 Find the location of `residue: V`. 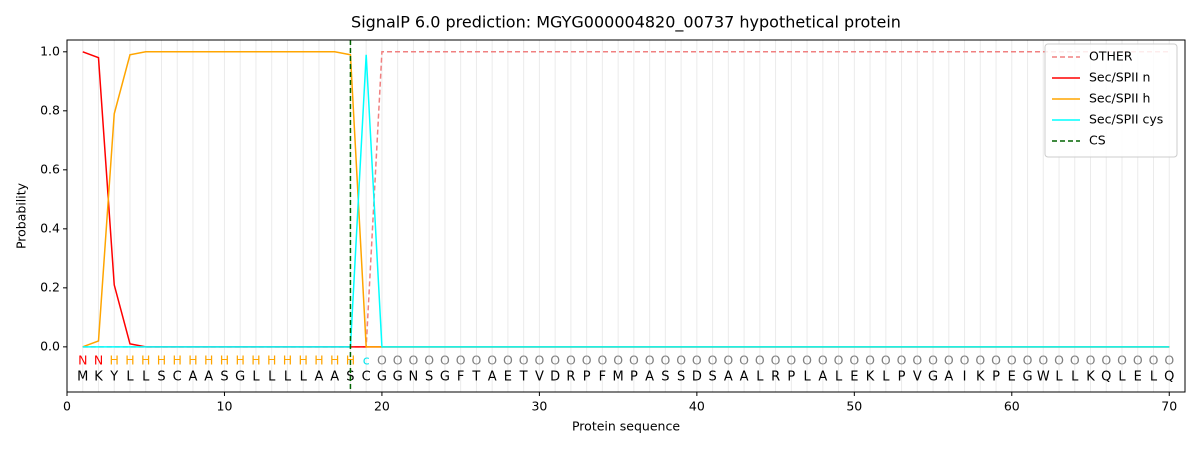

residue: V is located at coordinates (917, 376).